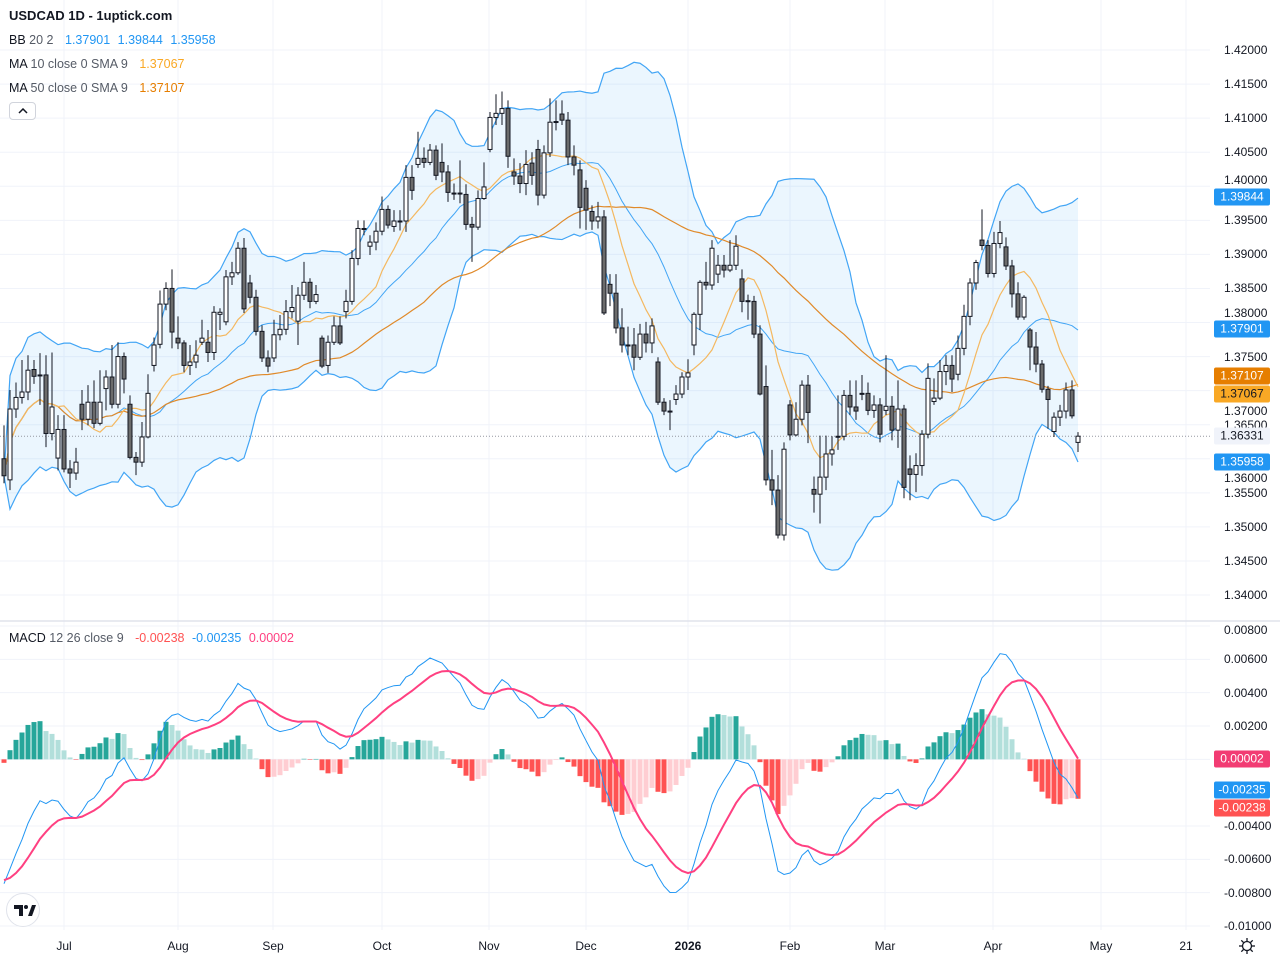 The image size is (1280, 960). I want to click on time-axis-label: Aug, so click(178, 946).